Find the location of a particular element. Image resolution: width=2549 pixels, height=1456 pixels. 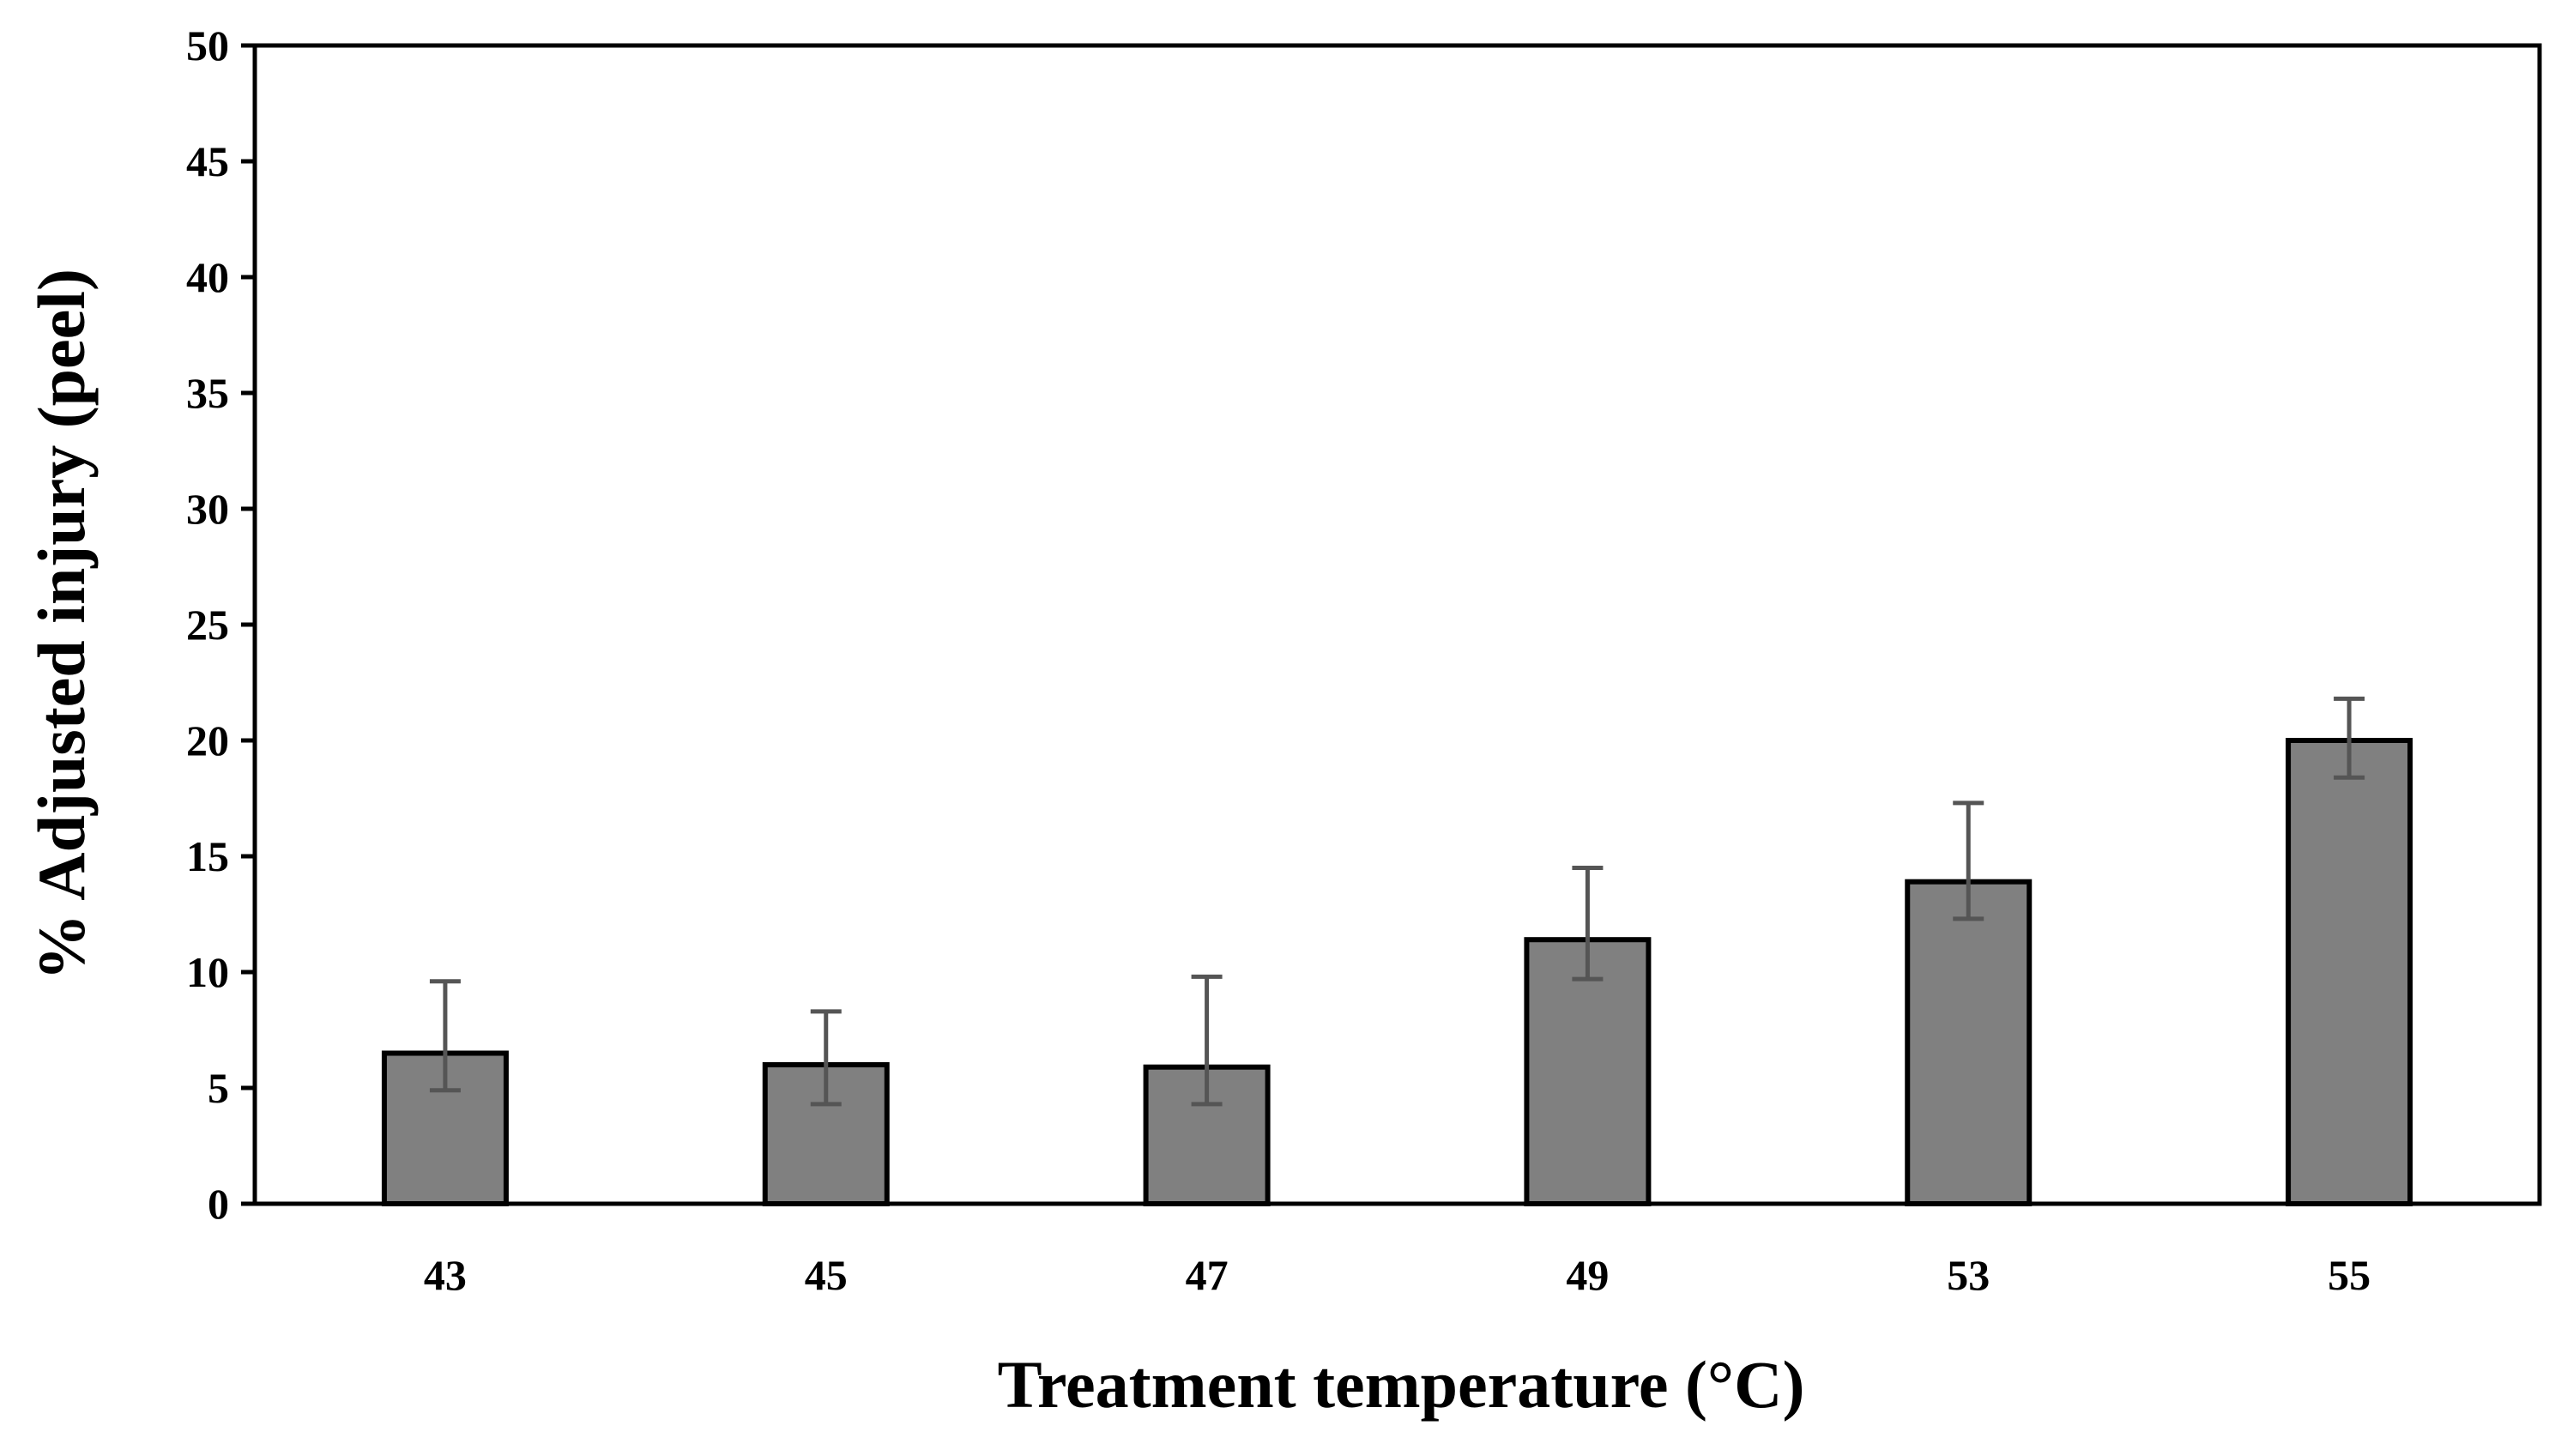

y-tick-label: 50 is located at coordinates (208, 45).